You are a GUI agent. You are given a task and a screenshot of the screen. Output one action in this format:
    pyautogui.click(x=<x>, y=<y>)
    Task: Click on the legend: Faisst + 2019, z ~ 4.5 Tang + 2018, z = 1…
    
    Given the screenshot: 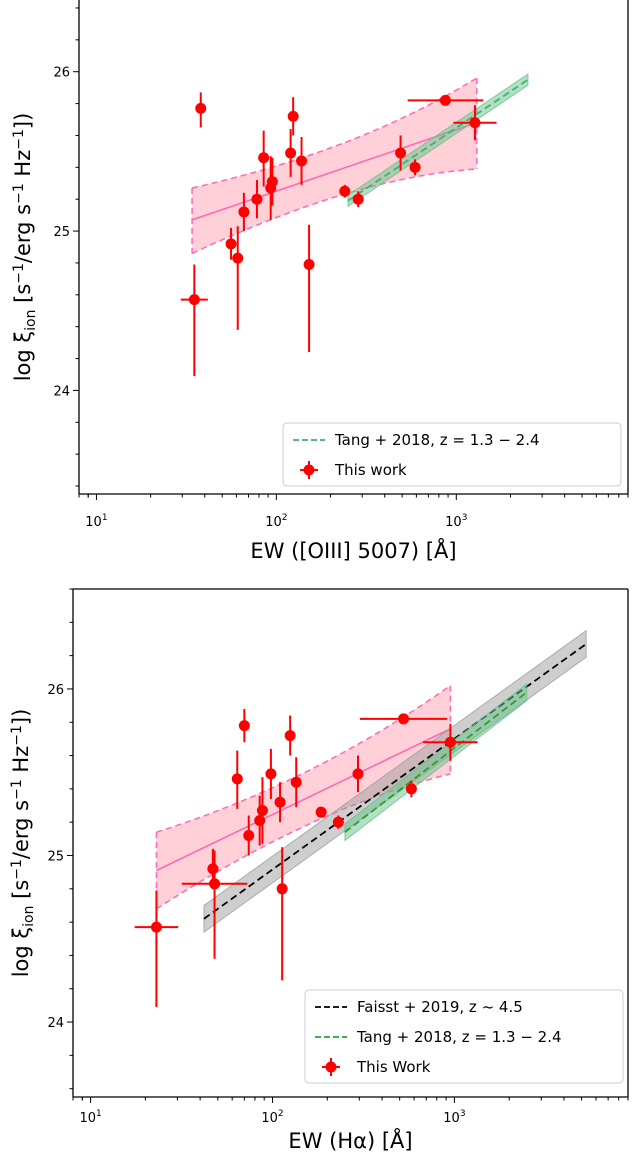 What is the action you would take?
    pyautogui.click(x=464, y=1036)
    